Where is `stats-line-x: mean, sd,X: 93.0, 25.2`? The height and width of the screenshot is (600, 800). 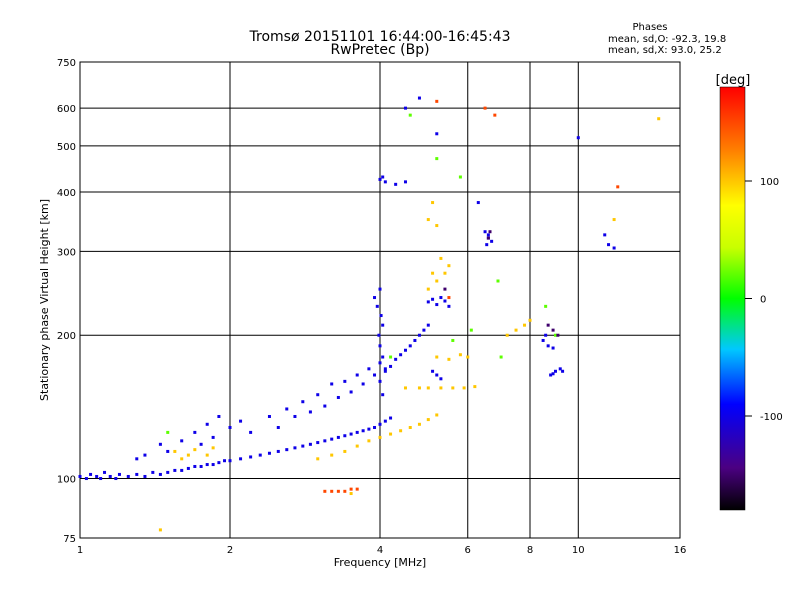
stats-line-x: mean, sd,X: 93.0, 25.2 is located at coordinates (665, 50).